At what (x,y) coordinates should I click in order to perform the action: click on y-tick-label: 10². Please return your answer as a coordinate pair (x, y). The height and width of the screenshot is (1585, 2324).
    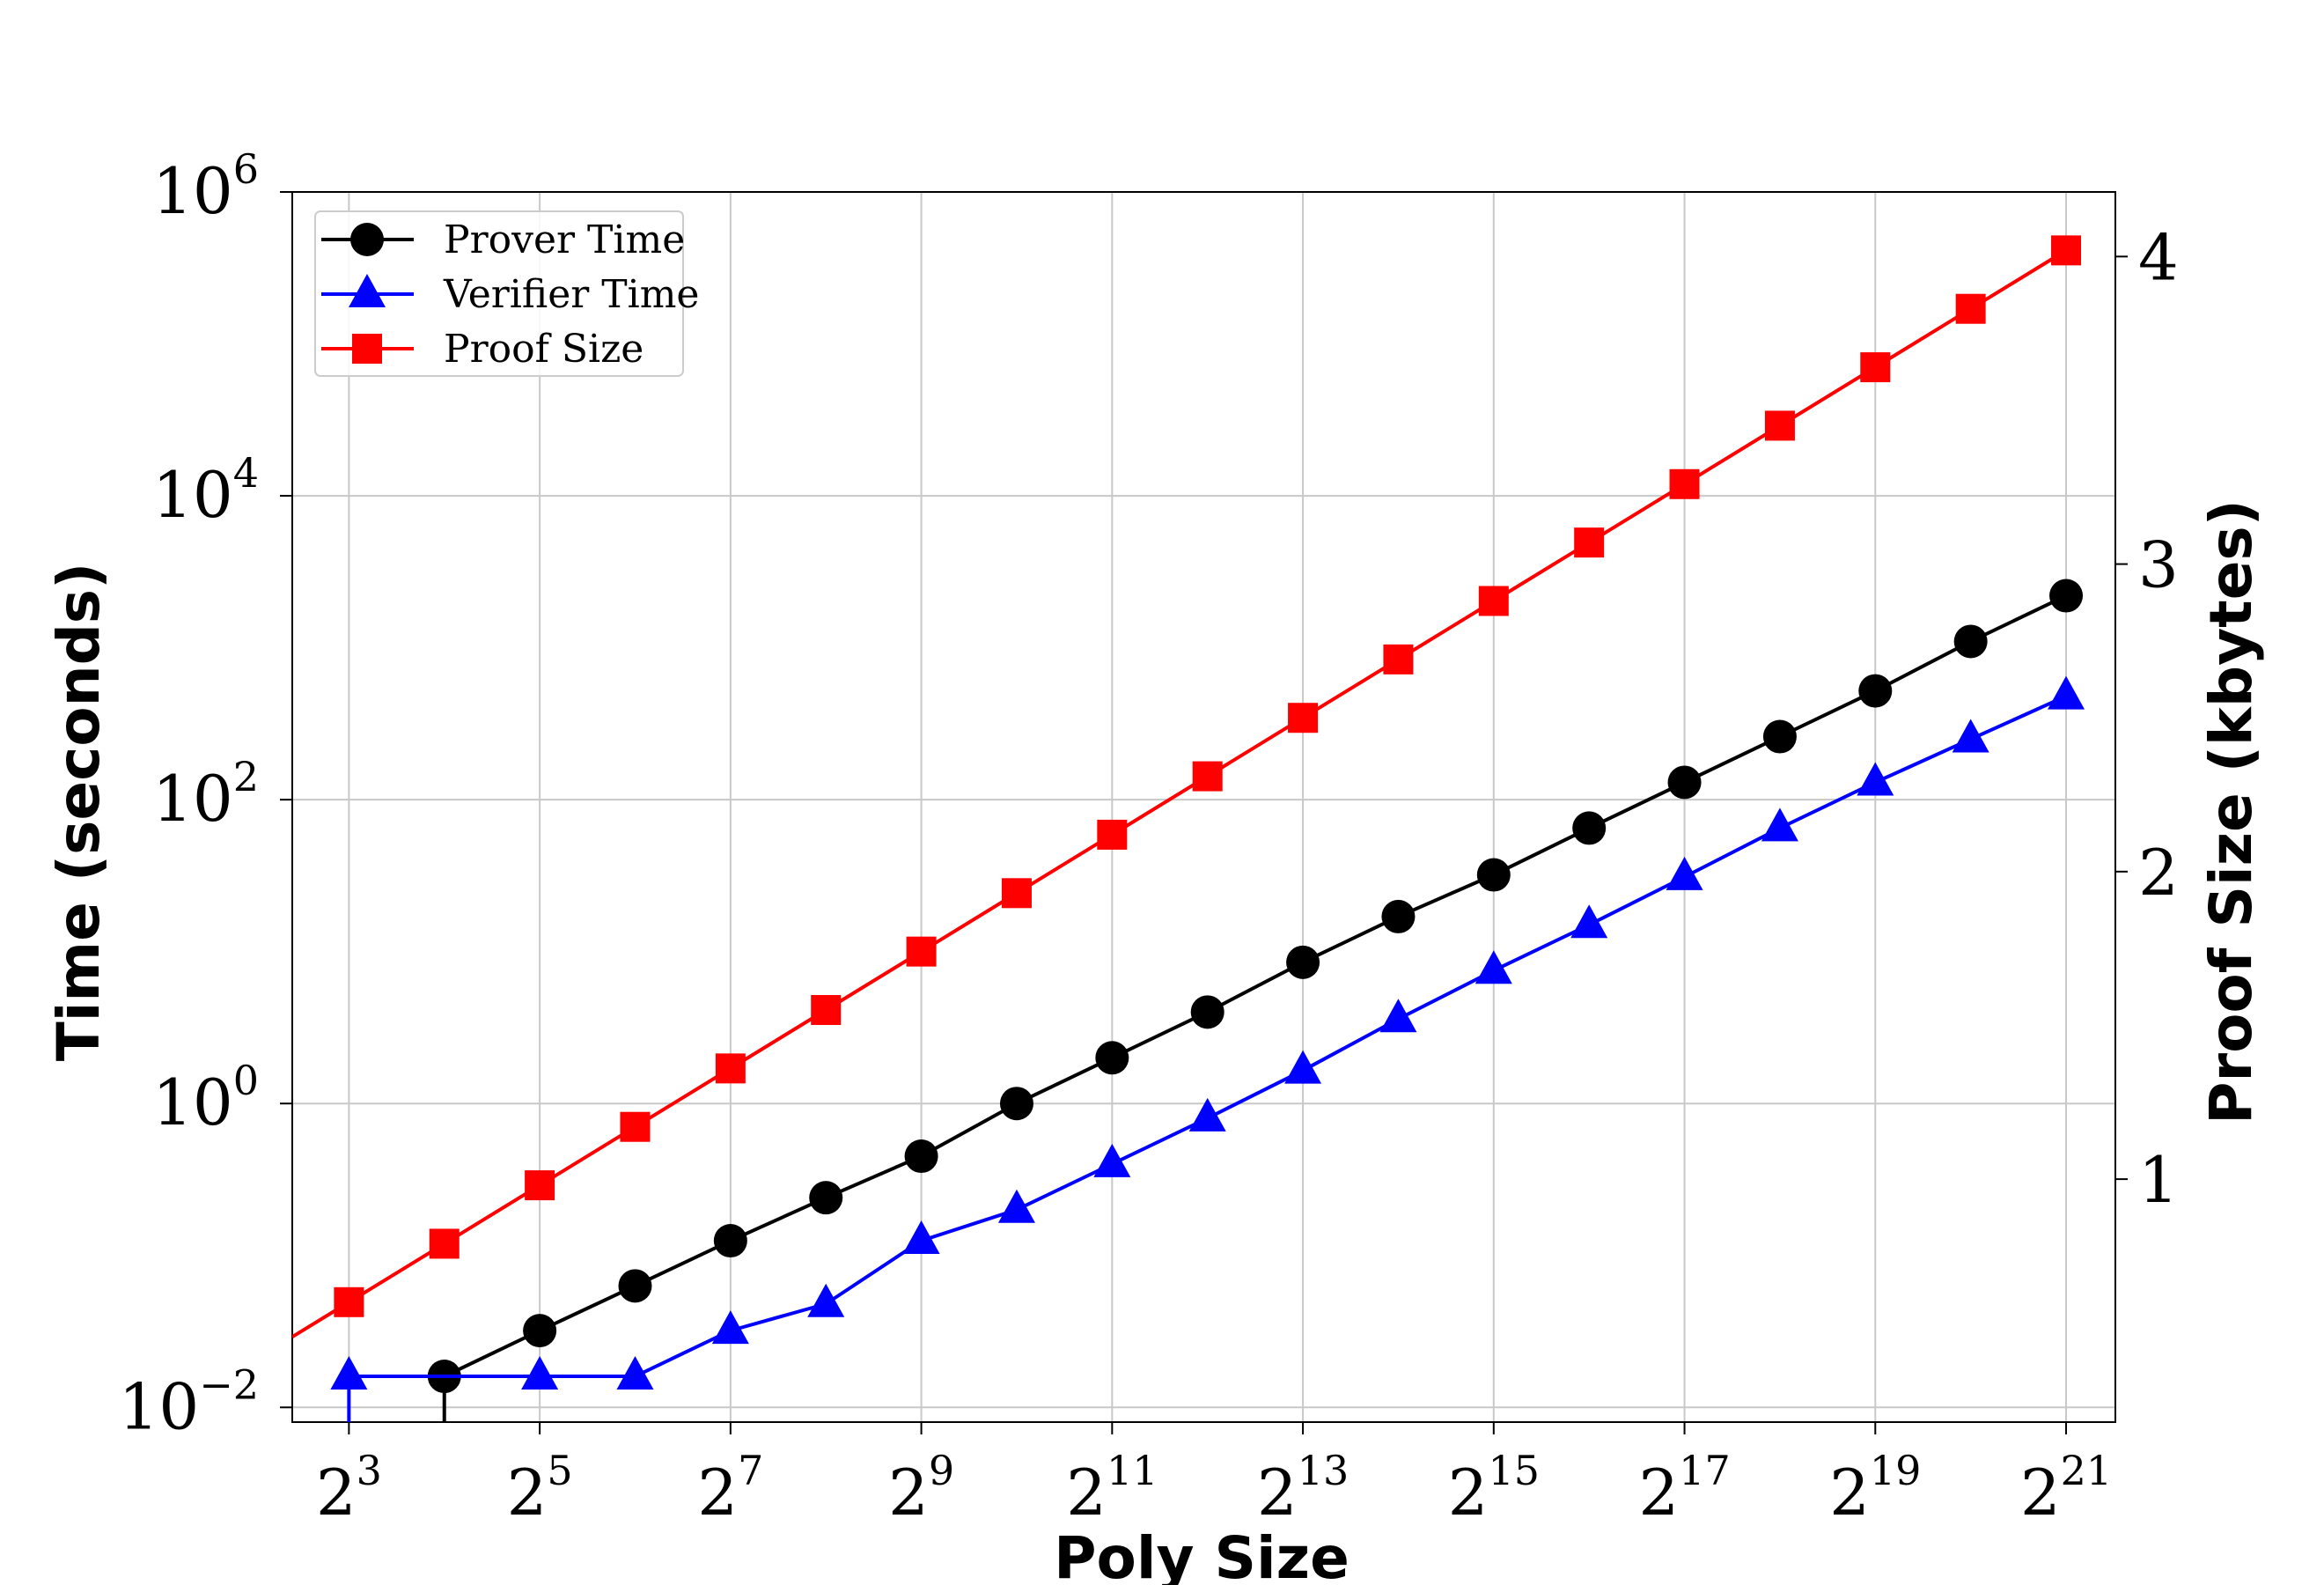
    Looking at the image, I should click on (205, 795).